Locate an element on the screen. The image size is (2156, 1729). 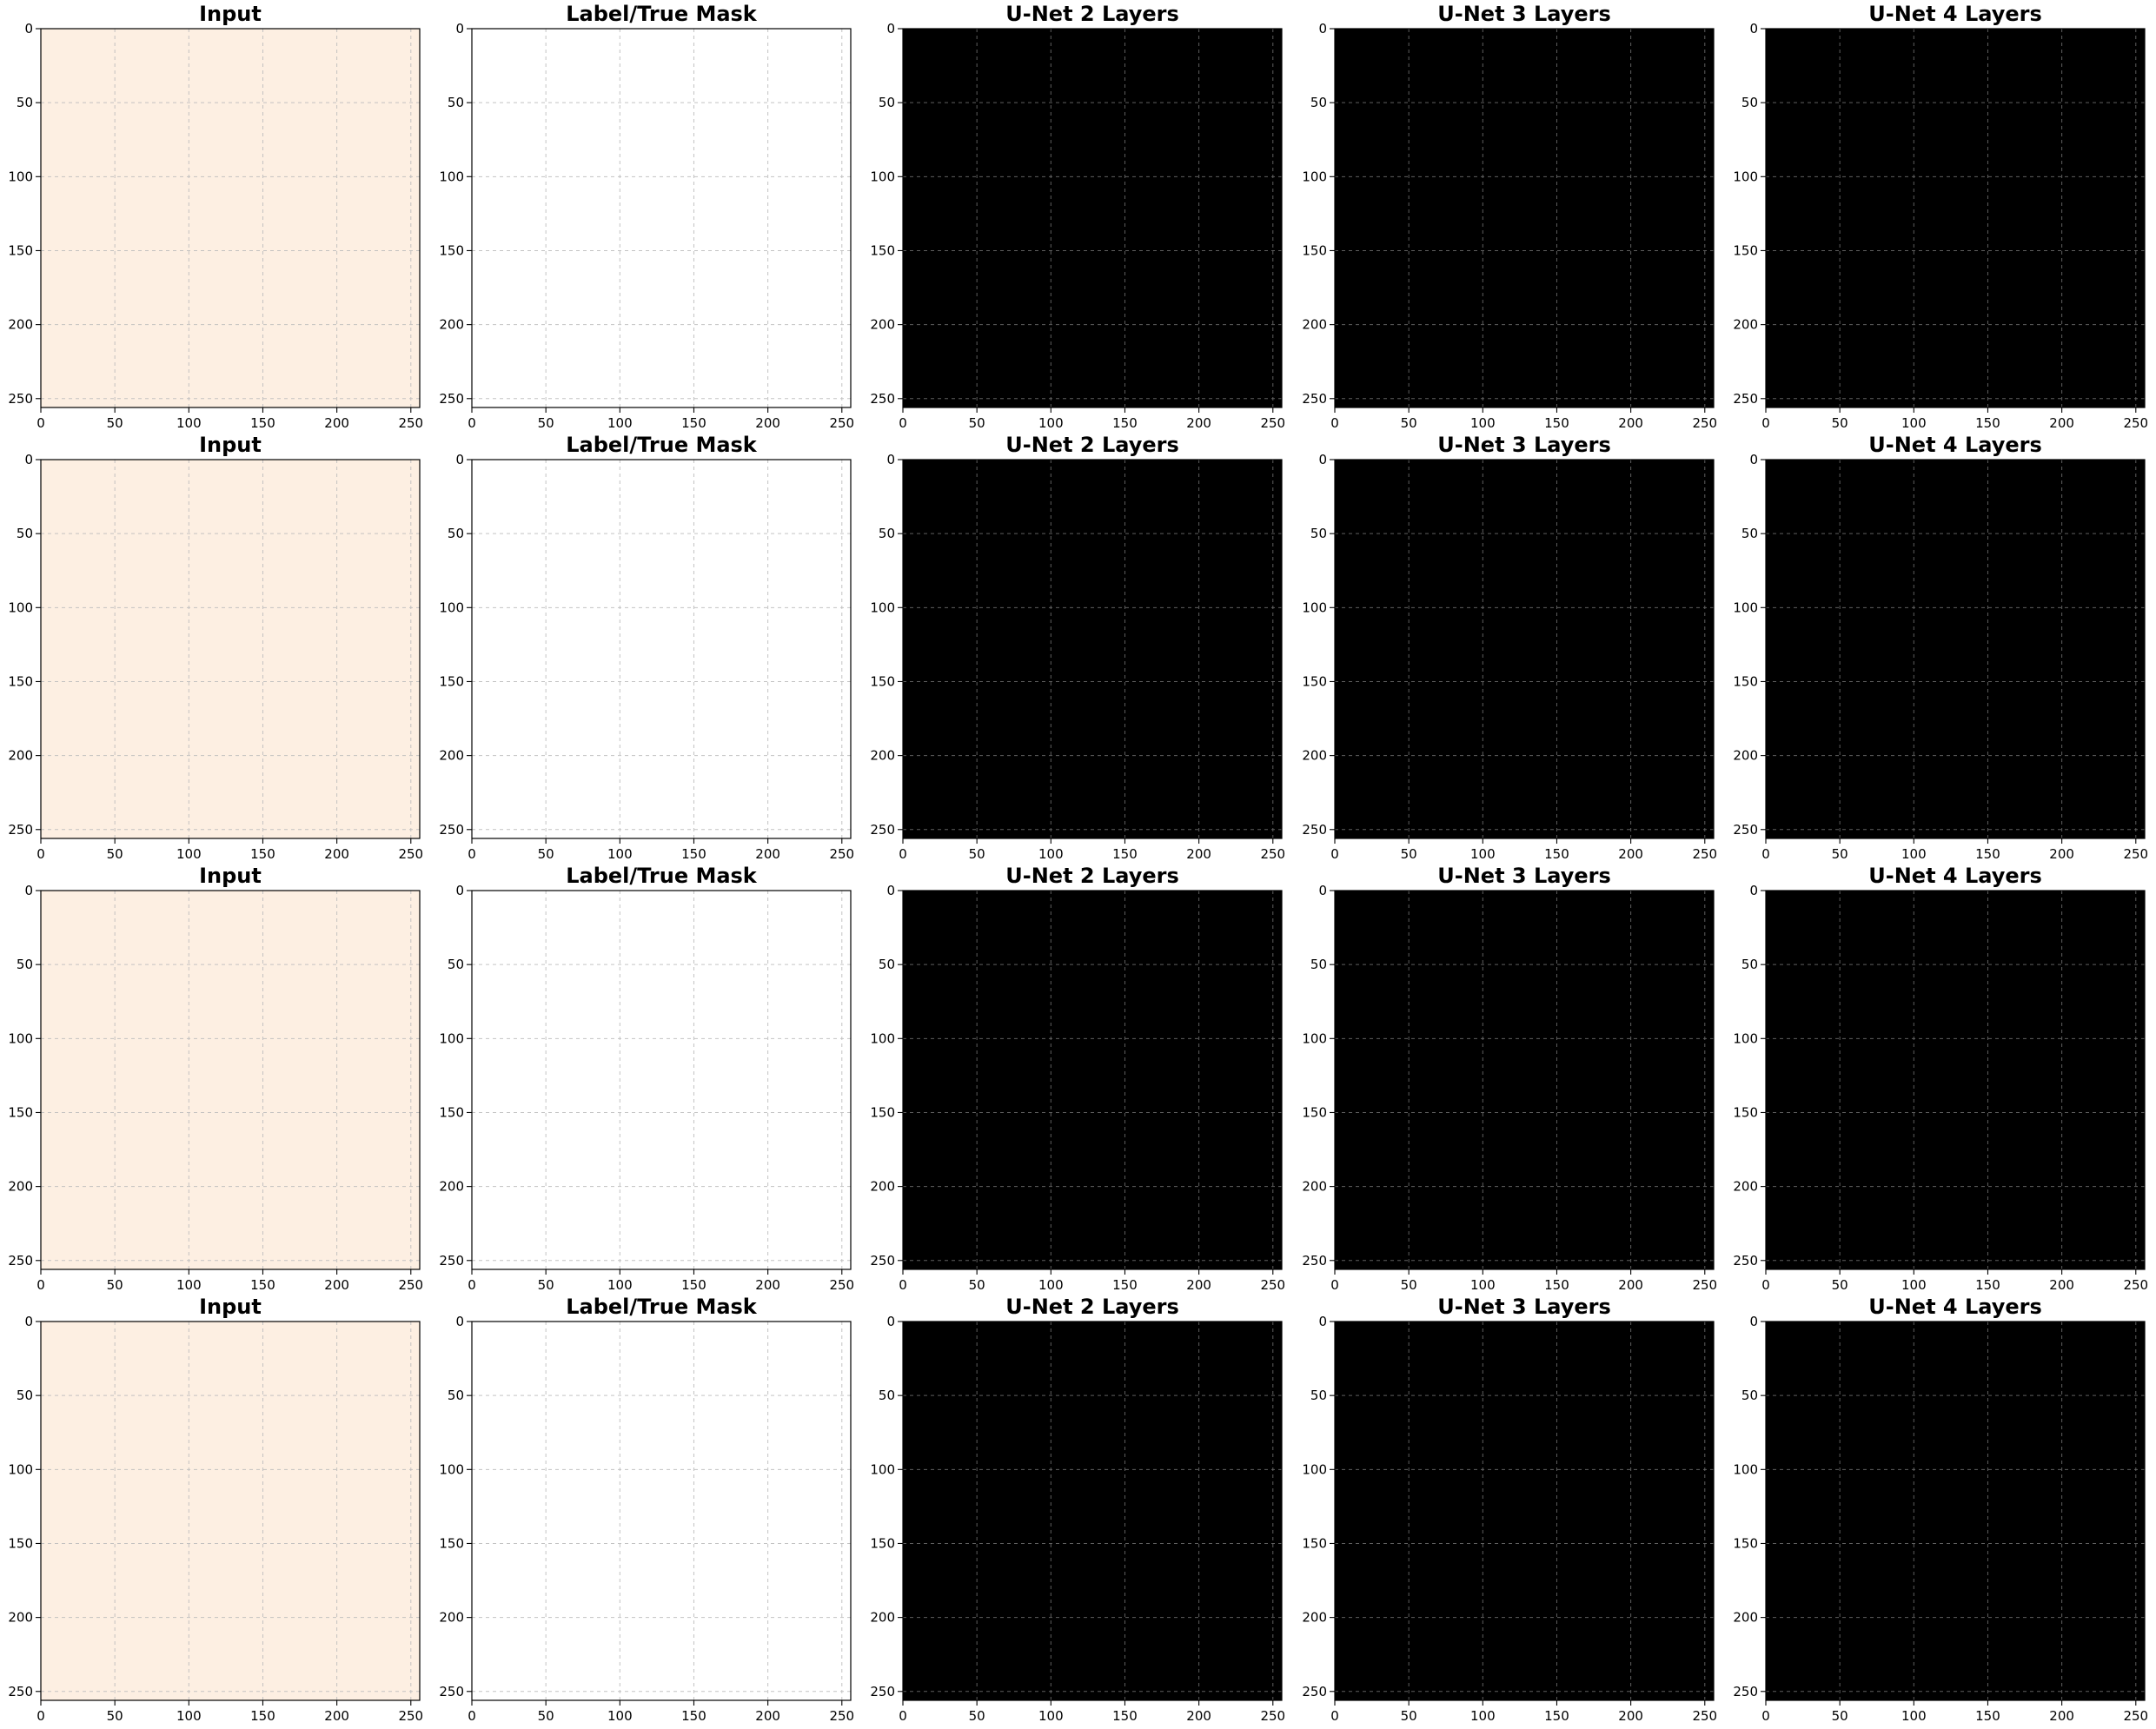
panel-title: U-Net 4 Layers is located at coordinates (1955, 14).